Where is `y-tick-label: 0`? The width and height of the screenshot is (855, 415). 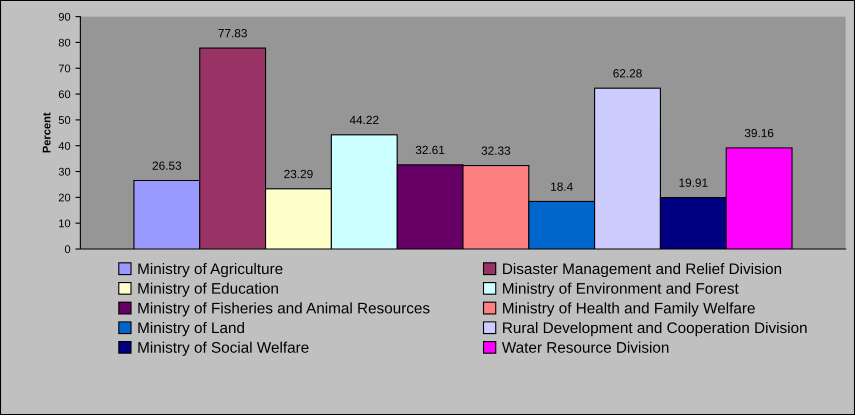
y-tick-label: 0 is located at coordinates (67, 249).